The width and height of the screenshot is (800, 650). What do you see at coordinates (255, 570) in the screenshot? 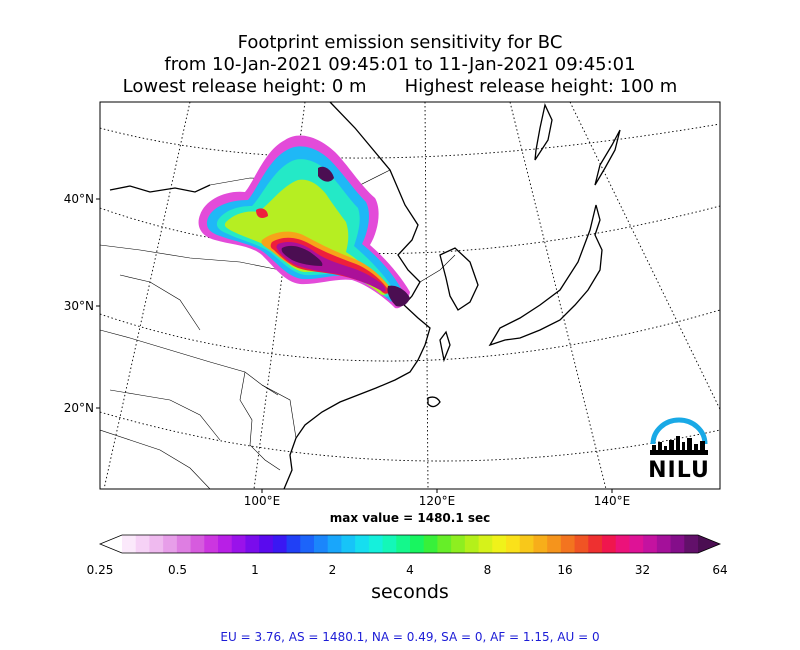
I see `colorbar-tick-label: 1` at bounding box center [255, 570].